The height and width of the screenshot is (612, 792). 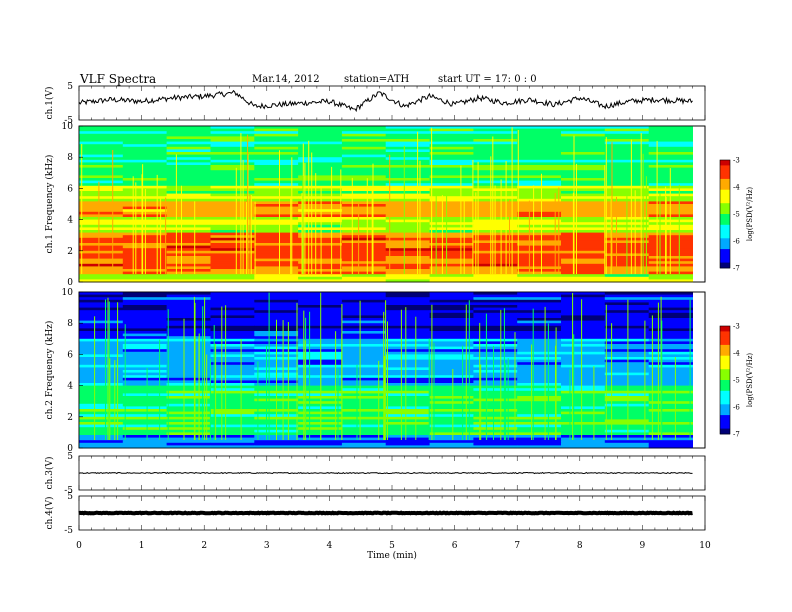 I want to click on y-tick-label: 2, so click(x=70, y=418).